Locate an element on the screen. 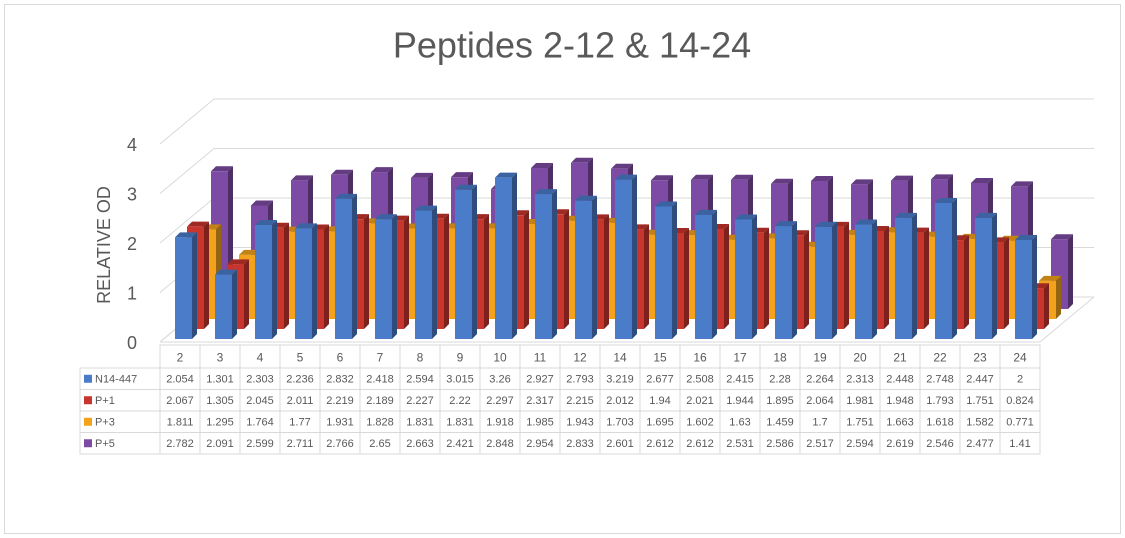 This screenshot has height=538, width=1125. table-value: 2.612 is located at coordinates (660, 444).